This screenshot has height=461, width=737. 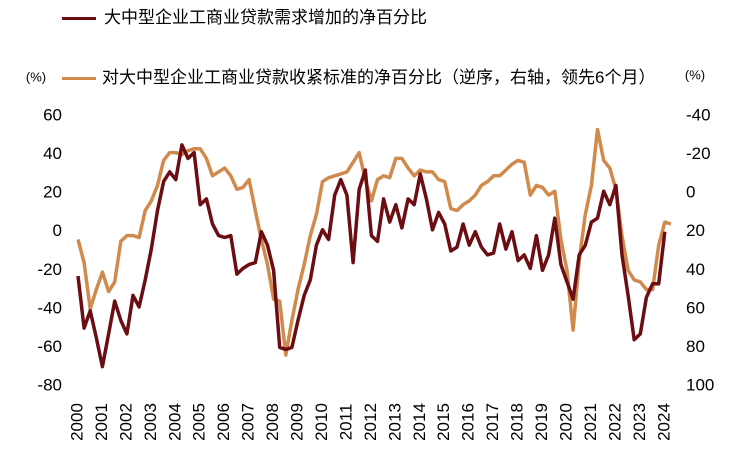 I want to click on x-tick-label: 2012, so click(x=370, y=422).